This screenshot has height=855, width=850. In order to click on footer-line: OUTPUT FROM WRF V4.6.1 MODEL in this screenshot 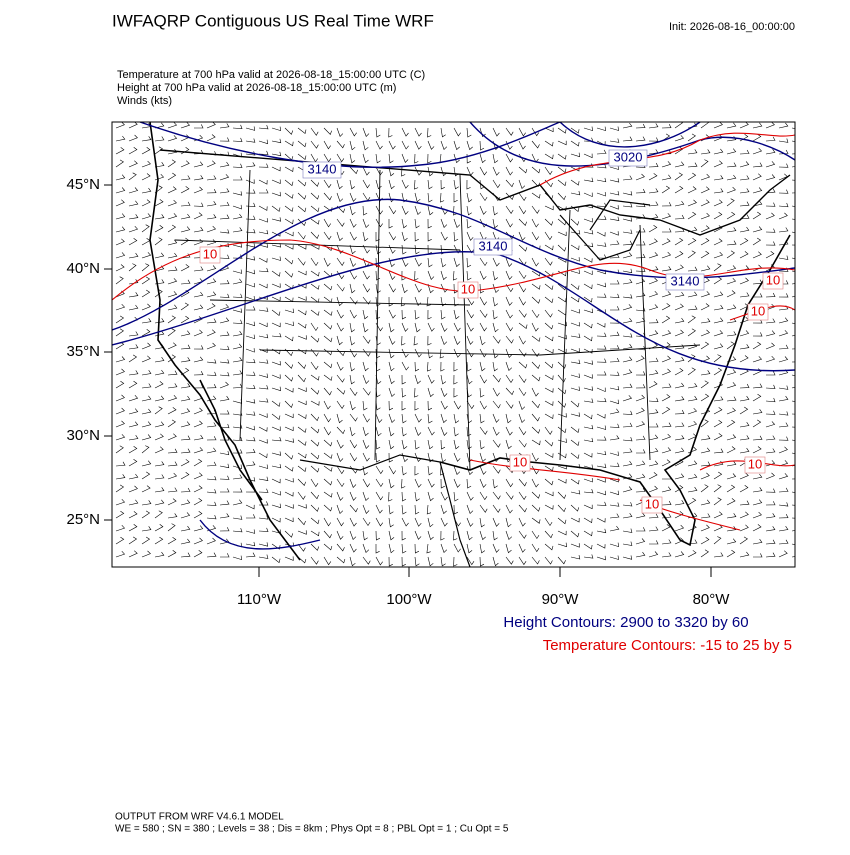, I will do `click(199, 817)`.